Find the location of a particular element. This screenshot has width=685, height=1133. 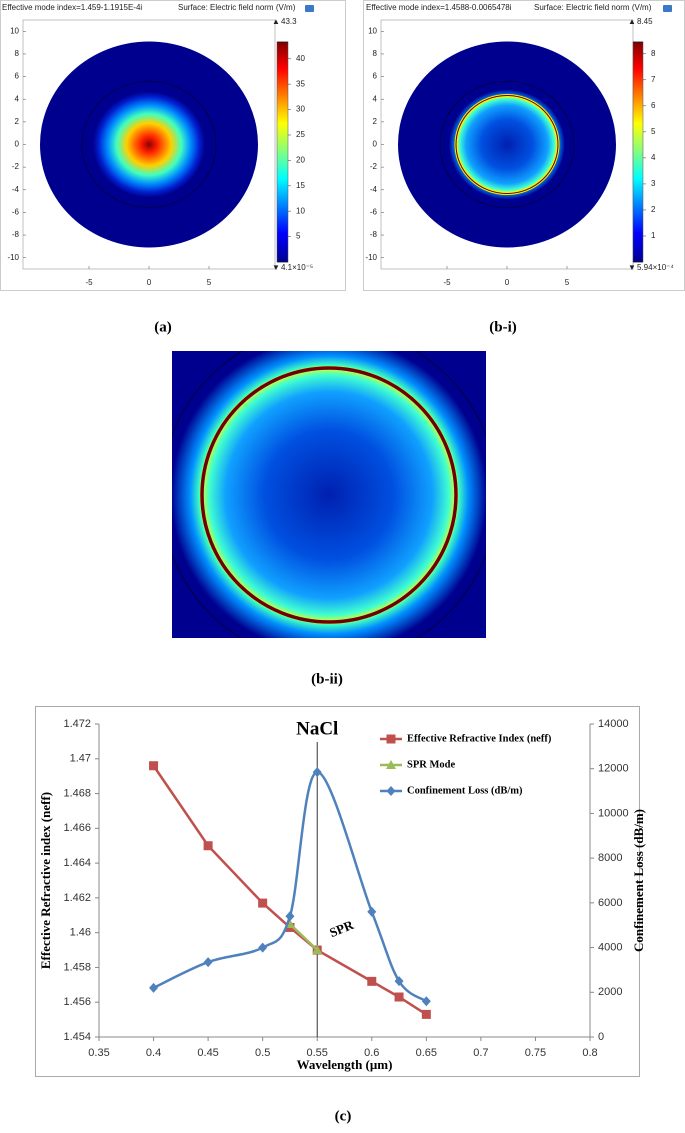

x-tick-label: 0.6 is located at coordinates (371, 1053).